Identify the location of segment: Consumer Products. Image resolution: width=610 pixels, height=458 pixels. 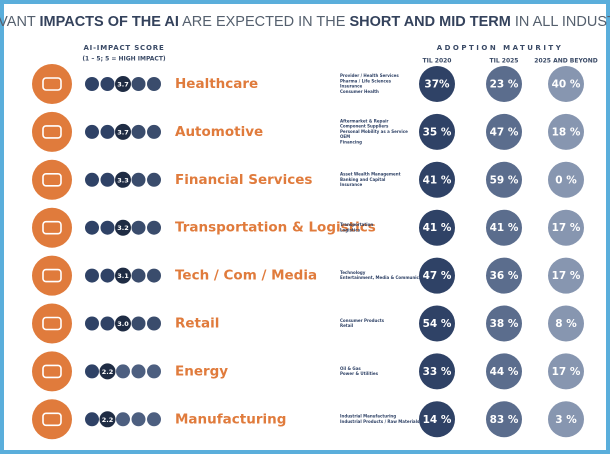
(362, 320).